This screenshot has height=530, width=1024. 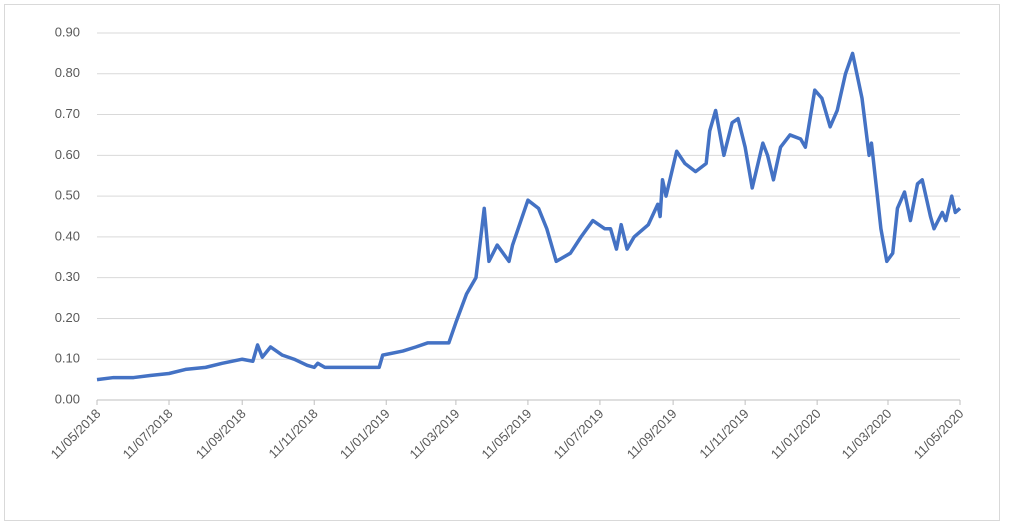 What do you see at coordinates (67, 317) in the screenshot?
I see `y-tick-label: 0.20` at bounding box center [67, 317].